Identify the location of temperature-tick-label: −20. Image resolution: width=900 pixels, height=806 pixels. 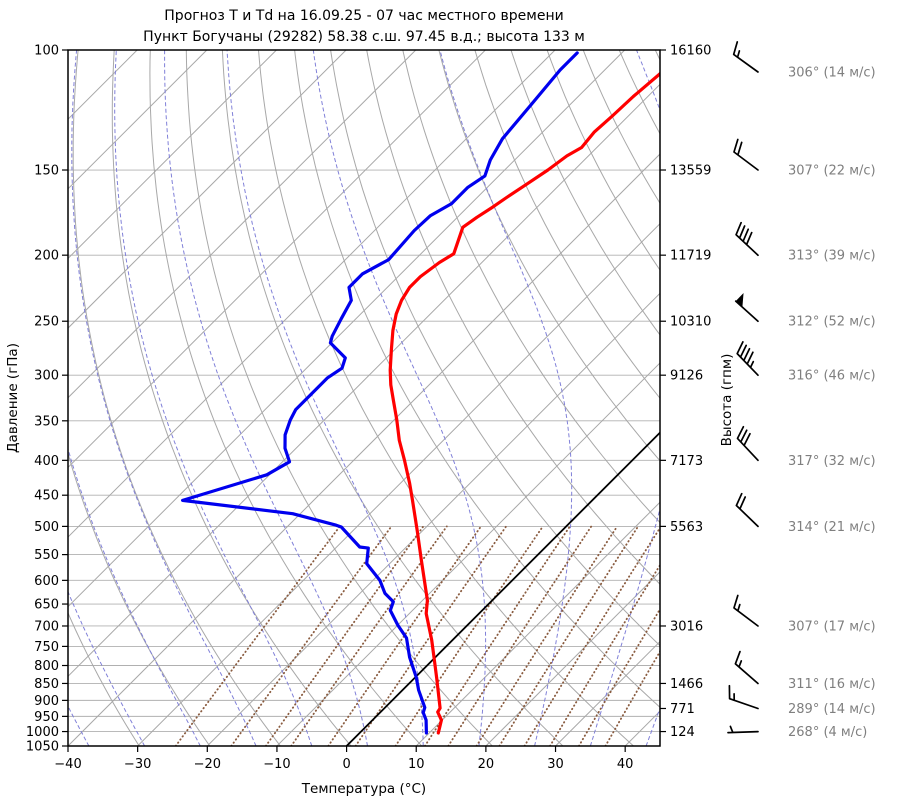
(207, 764).